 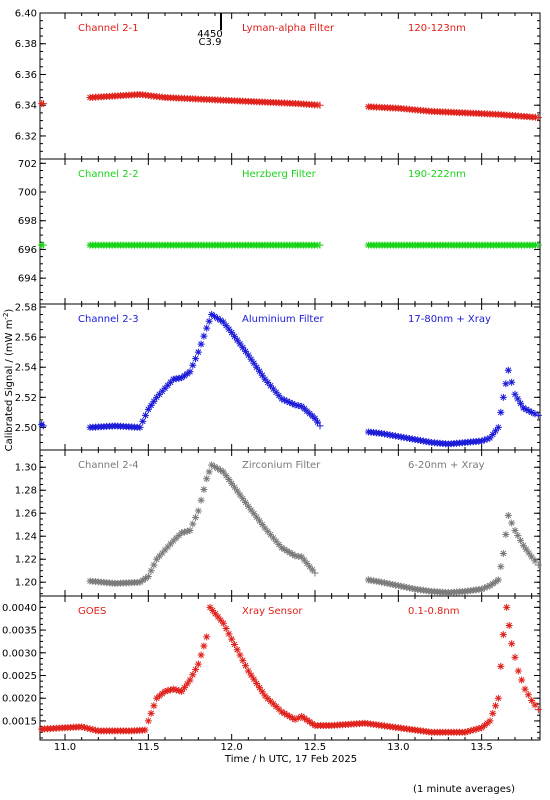 I want to click on panel-5-label-1: GOES, so click(x=92, y=611).